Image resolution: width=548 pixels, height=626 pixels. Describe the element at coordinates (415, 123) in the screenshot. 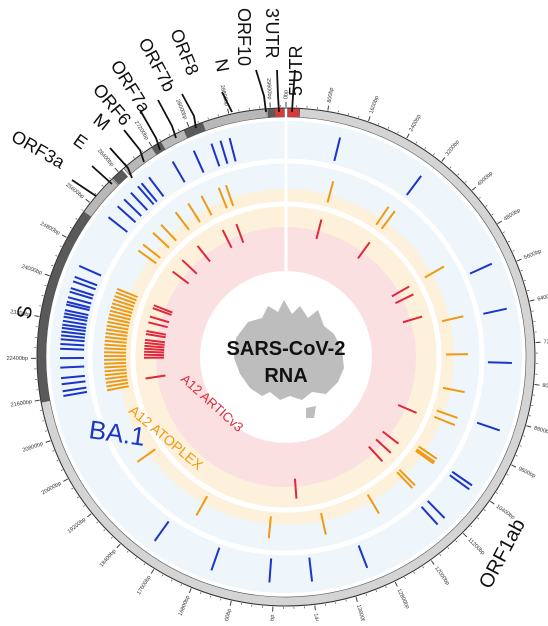

I see `scale-tick-label: 2400bp` at that location.